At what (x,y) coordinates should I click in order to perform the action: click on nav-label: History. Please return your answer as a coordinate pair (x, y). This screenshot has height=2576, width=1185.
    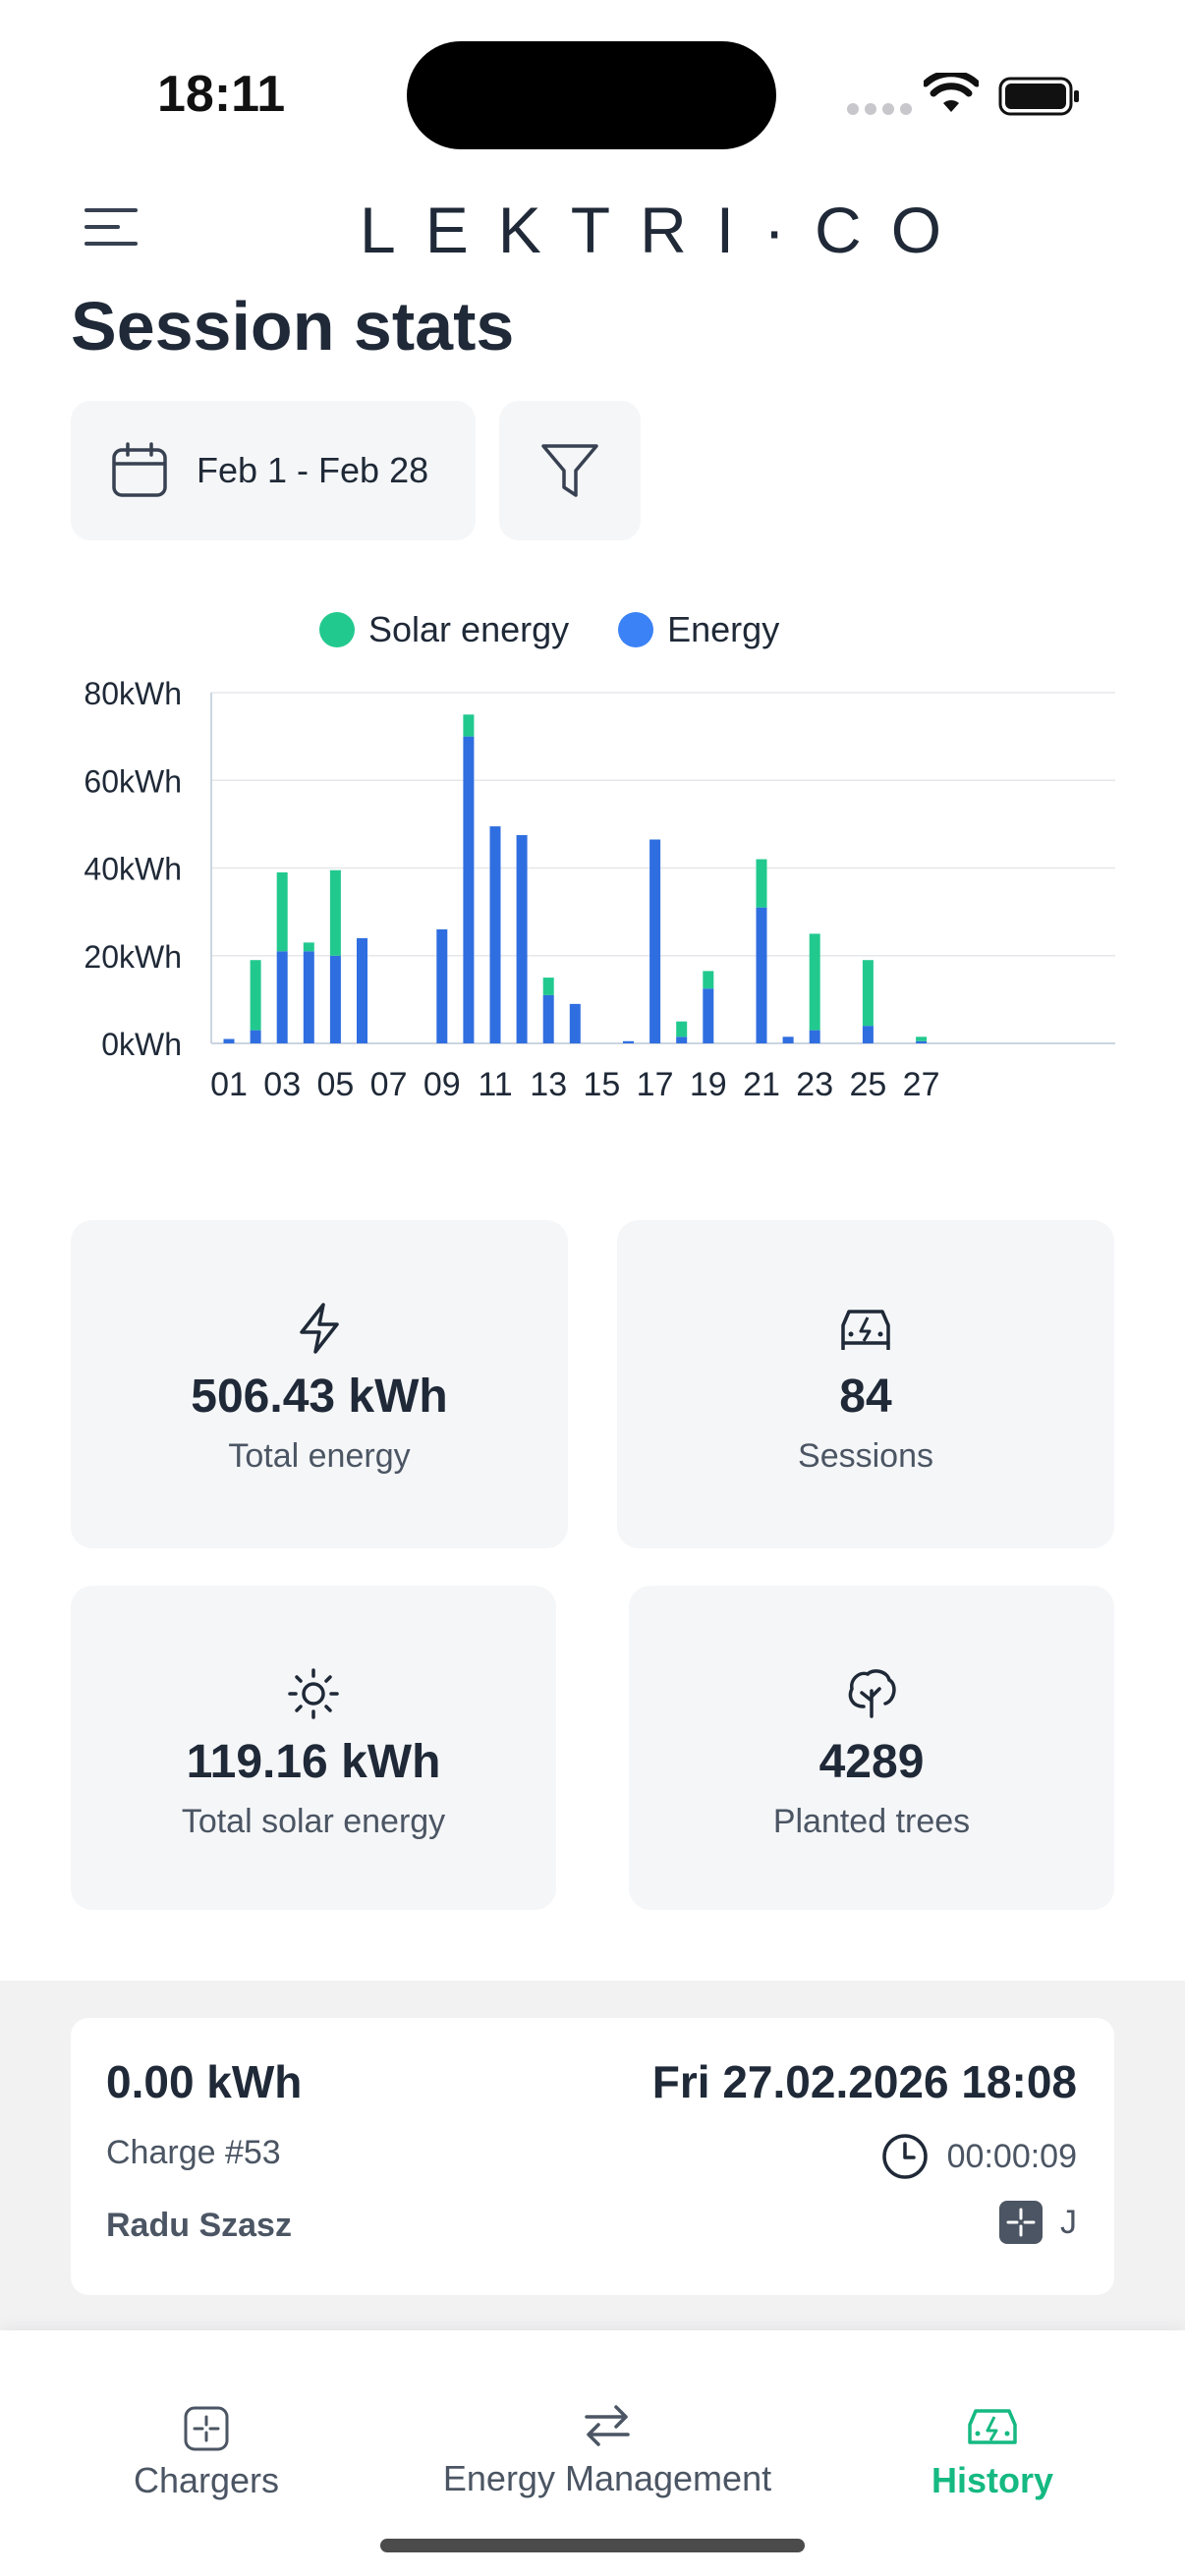
    Looking at the image, I should click on (993, 2480).